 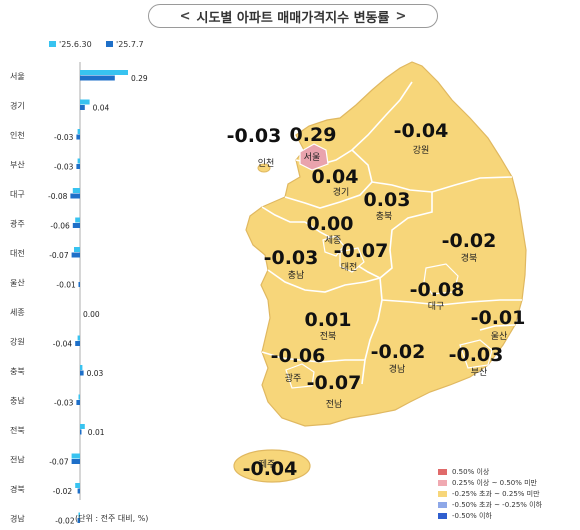 I want to click on bar-row: 경기 0.04, so click(x=60, y=106).